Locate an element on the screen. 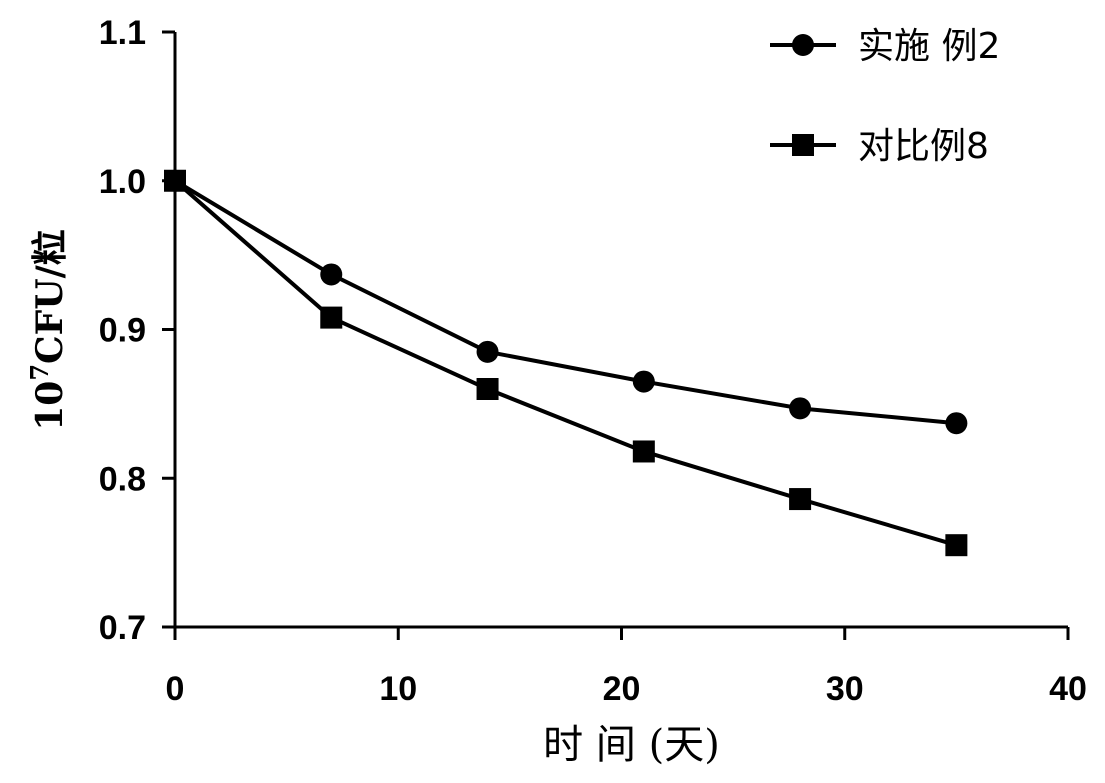 This screenshot has height=783, width=1105. legend: 实施 例2 对比例8 is located at coordinates (885, 96).